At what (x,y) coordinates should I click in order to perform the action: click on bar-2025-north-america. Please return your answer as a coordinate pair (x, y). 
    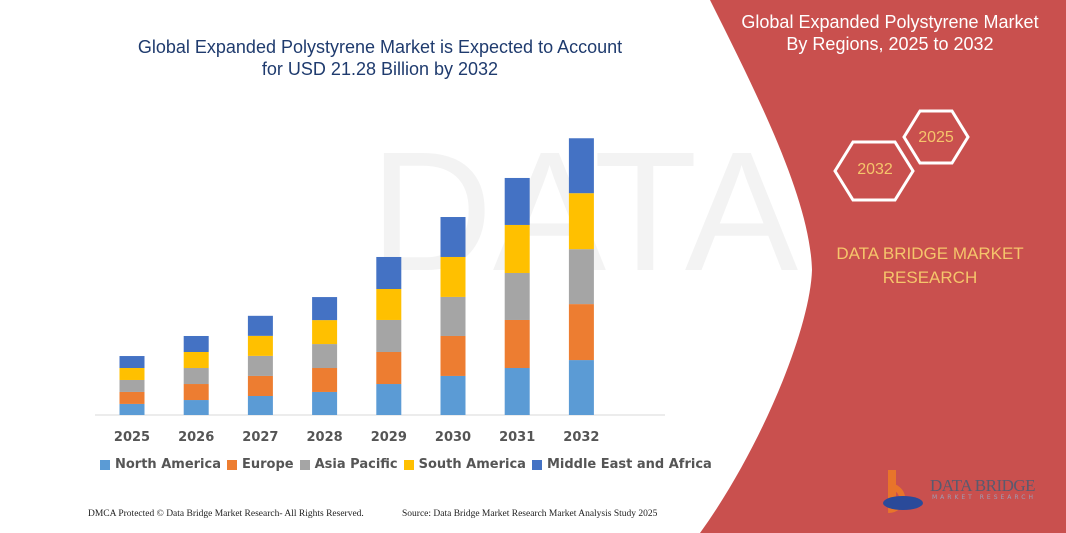
    Looking at the image, I should click on (132, 409).